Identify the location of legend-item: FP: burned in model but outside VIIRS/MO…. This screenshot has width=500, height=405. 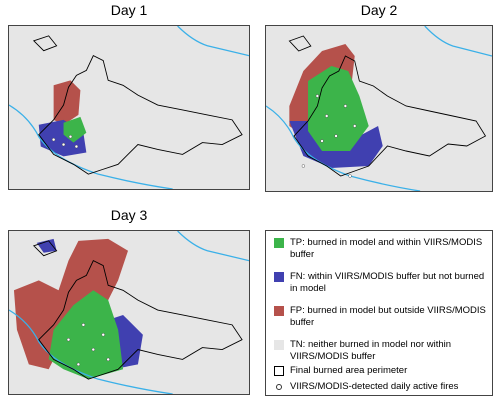
(381, 317).